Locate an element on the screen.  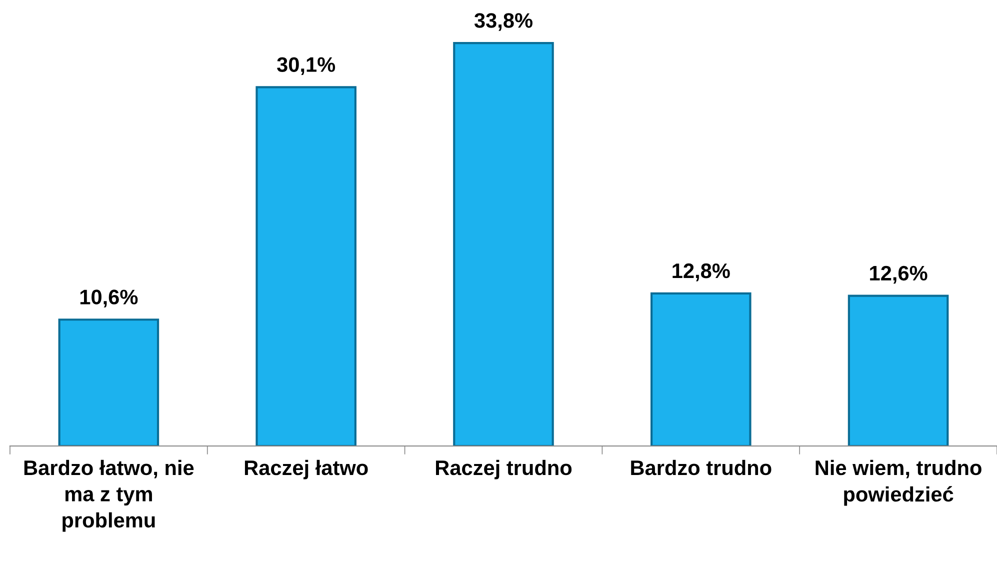
x-tick-label: Bardzo trudno is located at coordinates (701, 468).